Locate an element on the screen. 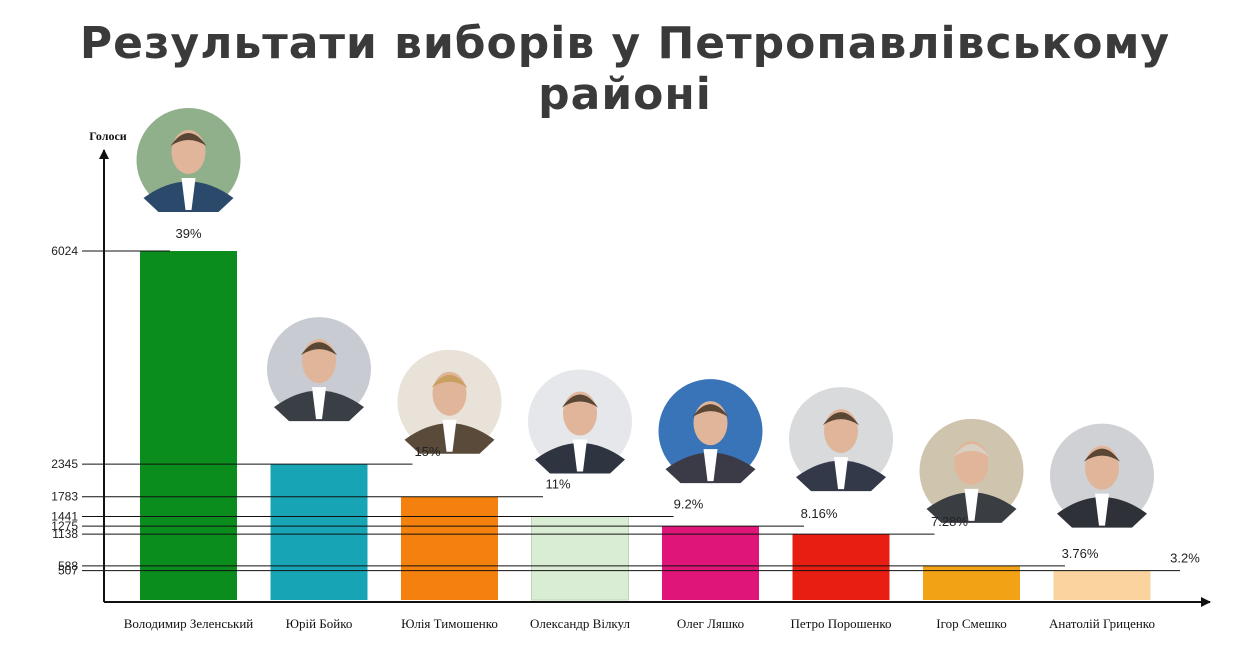 The height and width of the screenshot is (667, 1250). percent-label: 11% is located at coordinates (557, 484).